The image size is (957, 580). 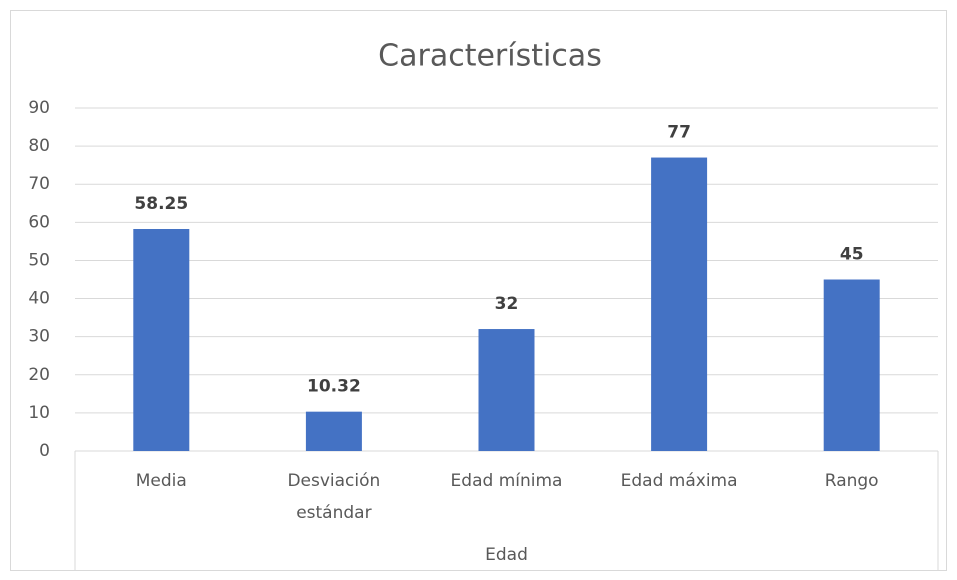 What do you see at coordinates (852, 255) in the screenshot?
I see `data-label: 45` at bounding box center [852, 255].